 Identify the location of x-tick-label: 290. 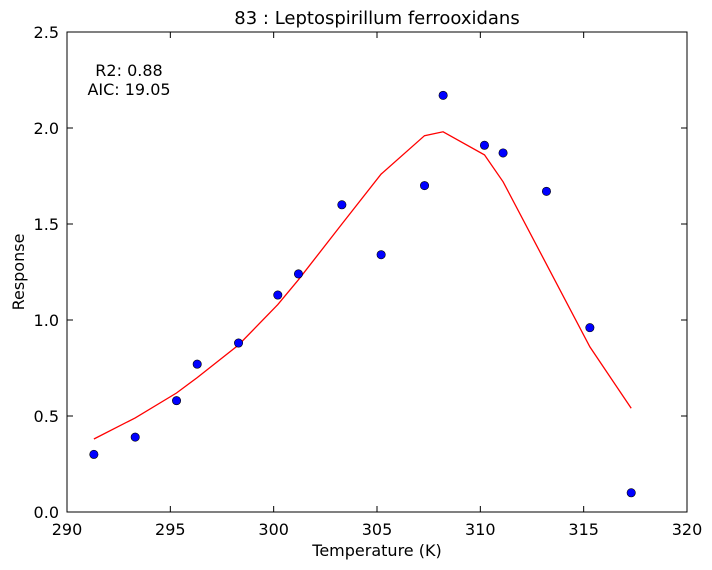
(67, 529).